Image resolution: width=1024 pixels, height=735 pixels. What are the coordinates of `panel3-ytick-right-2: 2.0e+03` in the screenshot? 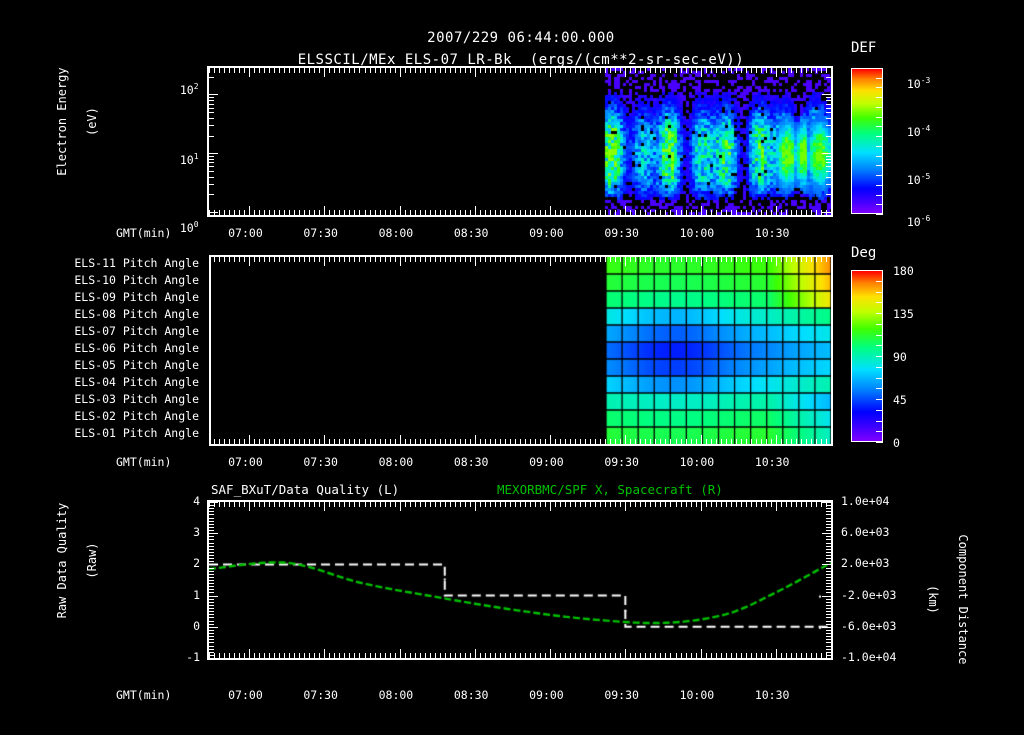 It's located at (865, 563).